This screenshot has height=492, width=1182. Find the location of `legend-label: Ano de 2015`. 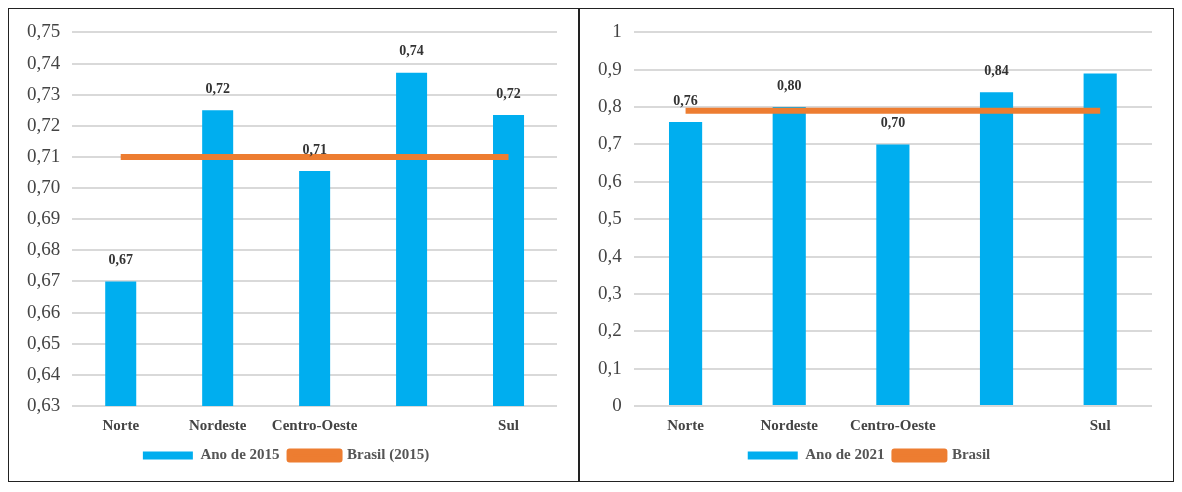

legend-label: Ano de 2015 is located at coordinates (240, 454).